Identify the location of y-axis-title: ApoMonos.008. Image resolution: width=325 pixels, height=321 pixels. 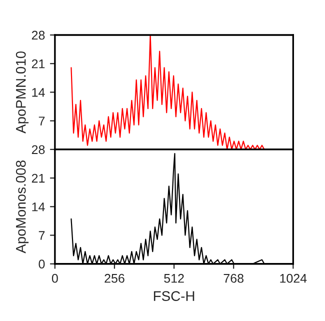
(22, 207).